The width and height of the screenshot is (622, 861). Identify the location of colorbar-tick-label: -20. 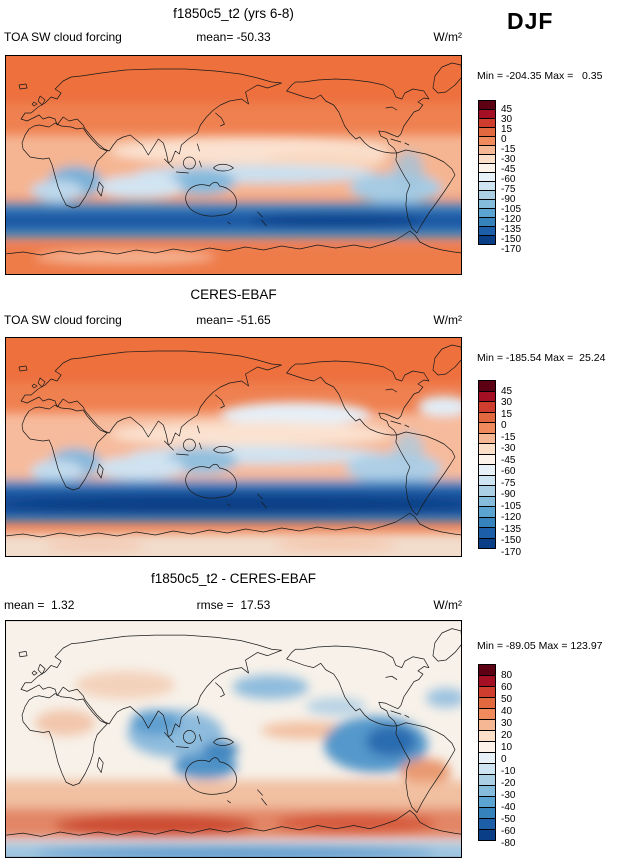
(508, 783).